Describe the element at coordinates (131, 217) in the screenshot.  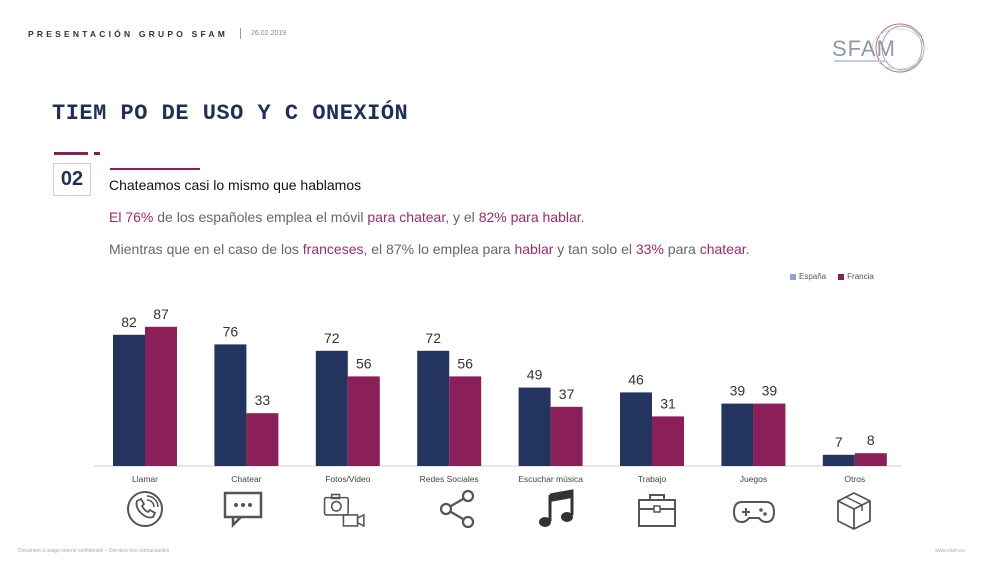
I see `highlight-text: El 76%` at that location.